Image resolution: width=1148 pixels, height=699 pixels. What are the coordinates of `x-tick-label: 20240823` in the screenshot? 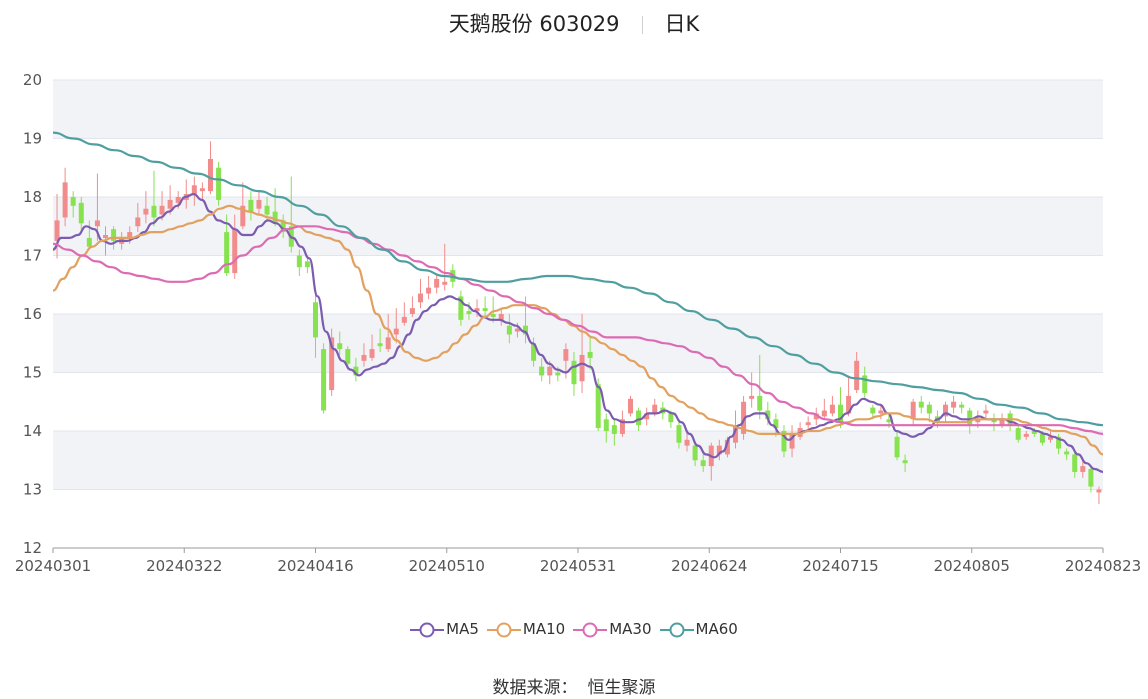 It's located at (1103, 566).